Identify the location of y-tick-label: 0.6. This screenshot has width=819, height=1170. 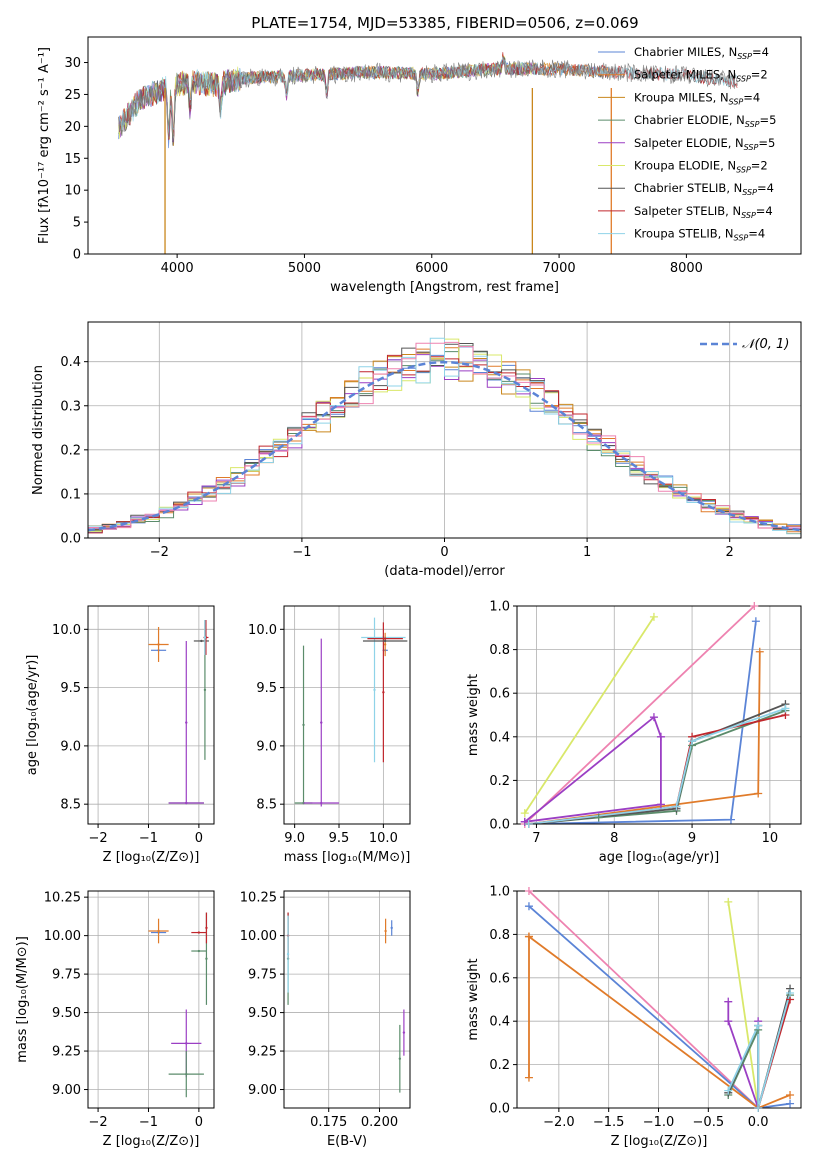
(499, 694).